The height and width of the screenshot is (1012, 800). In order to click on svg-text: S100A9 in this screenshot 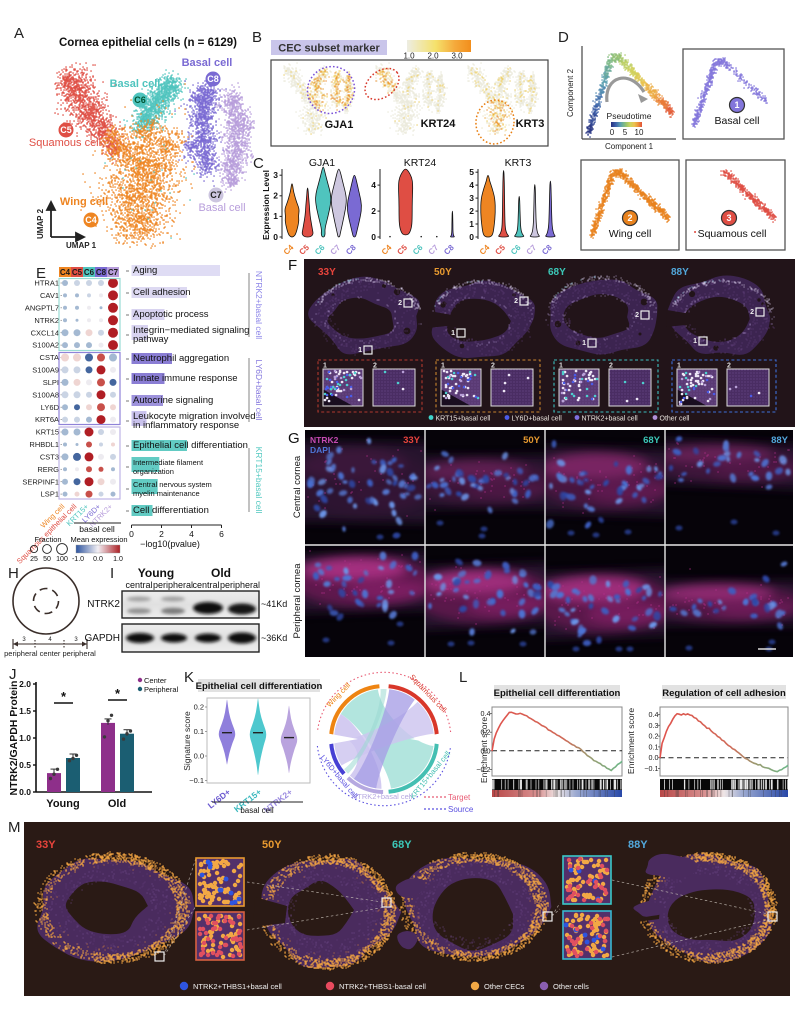, I will do `click(45, 370)`.